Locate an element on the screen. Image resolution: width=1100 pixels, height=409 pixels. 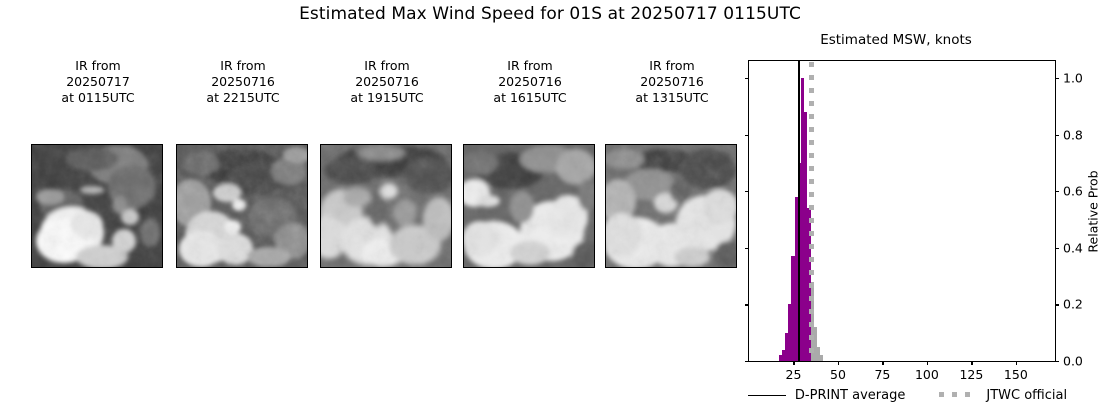
y-axis-label: Relative Prob is located at coordinates (1092, 211).